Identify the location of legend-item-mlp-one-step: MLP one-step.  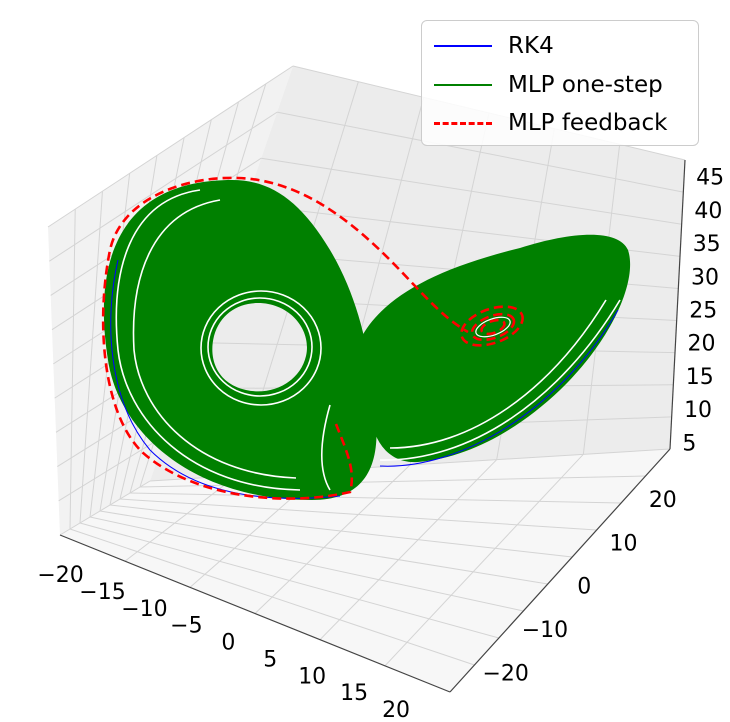
(548, 85).